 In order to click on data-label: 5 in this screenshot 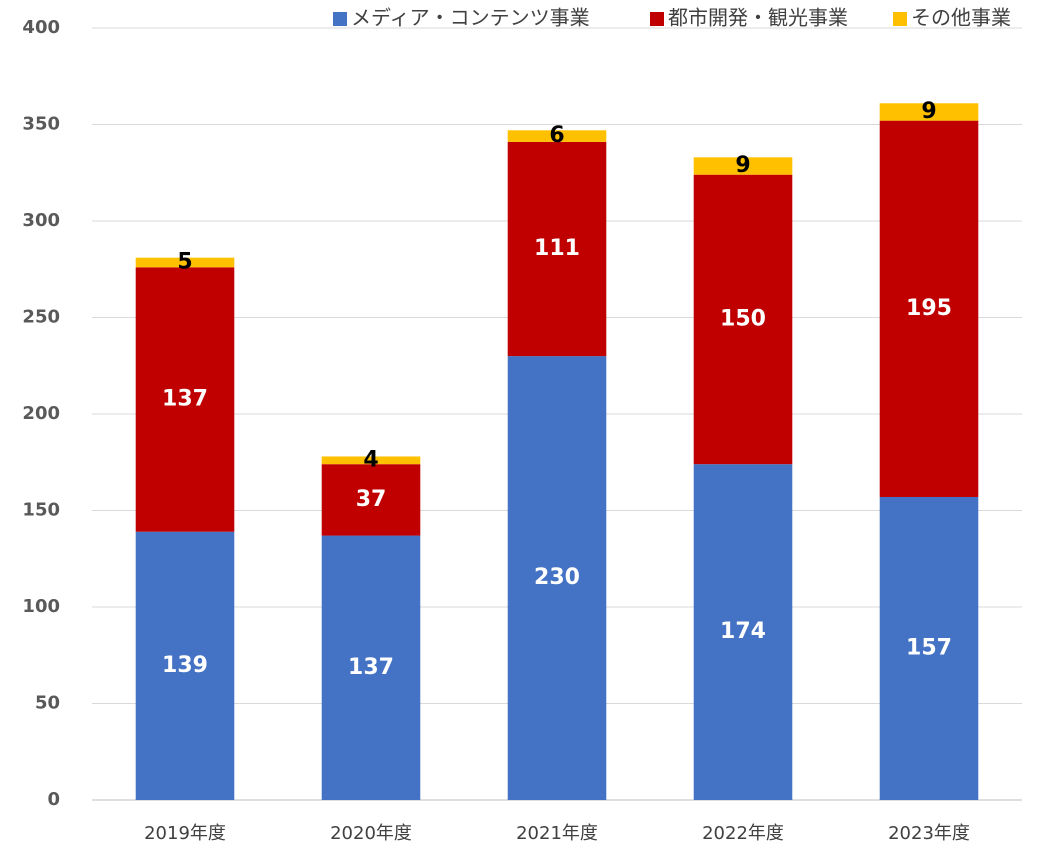, I will do `click(184, 261)`.